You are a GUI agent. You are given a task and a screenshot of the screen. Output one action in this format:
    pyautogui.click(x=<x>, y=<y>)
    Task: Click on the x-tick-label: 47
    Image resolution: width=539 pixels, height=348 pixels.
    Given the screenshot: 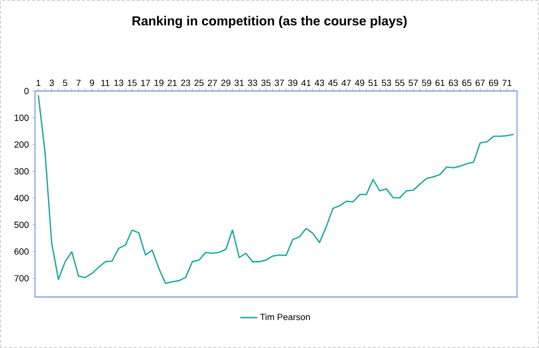 What is the action you would take?
    pyautogui.click(x=346, y=83)
    